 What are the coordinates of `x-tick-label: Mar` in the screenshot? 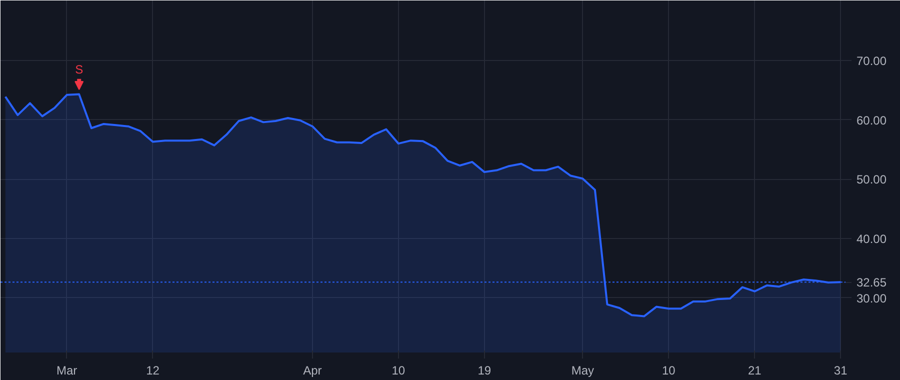 It's located at (67, 371).